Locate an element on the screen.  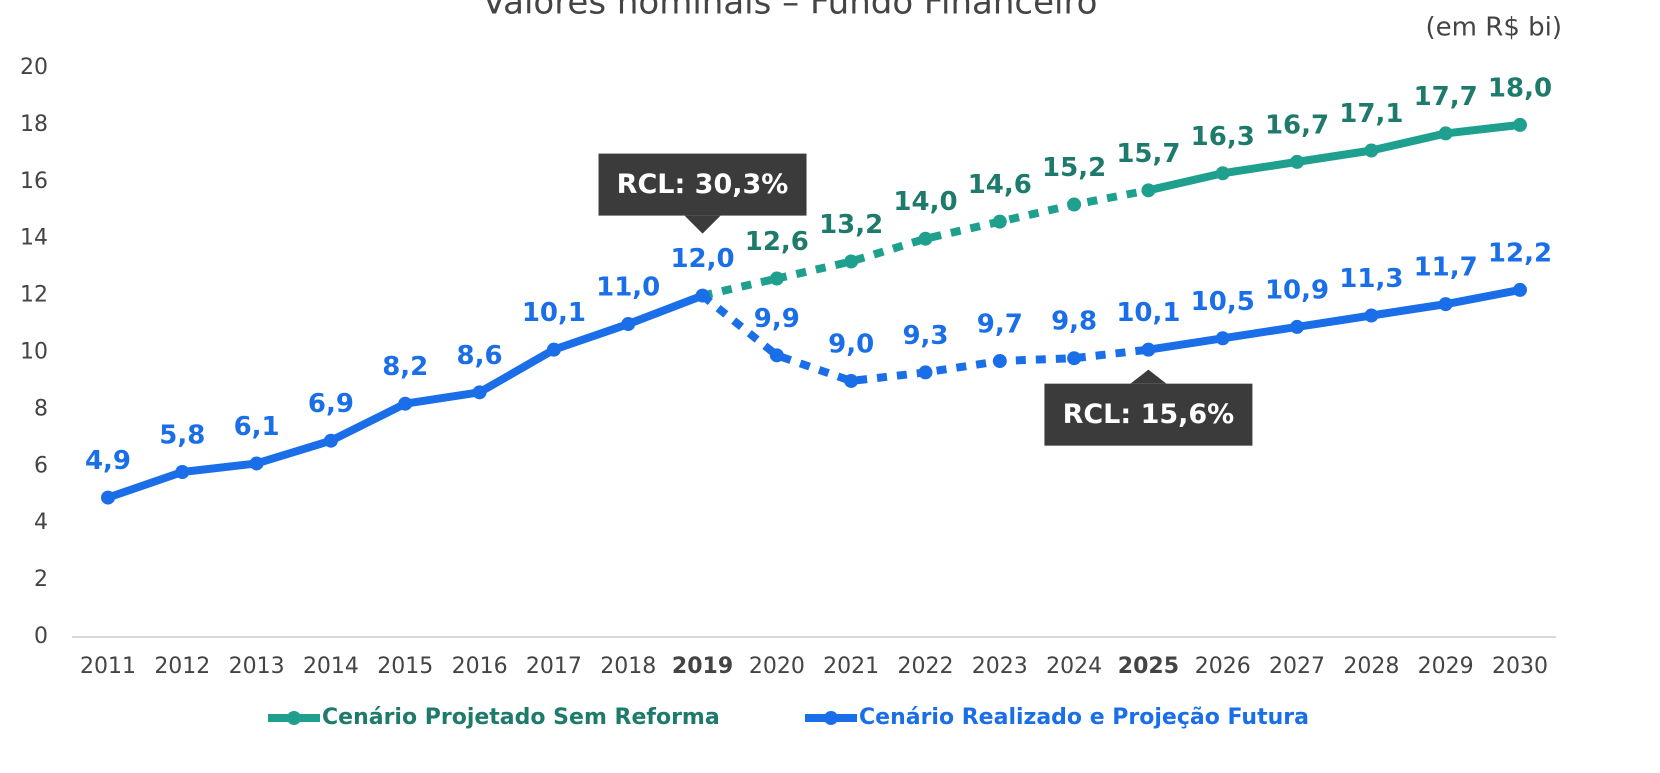
annotation-text: RCL: 15,6% is located at coordinates (1149, 414).